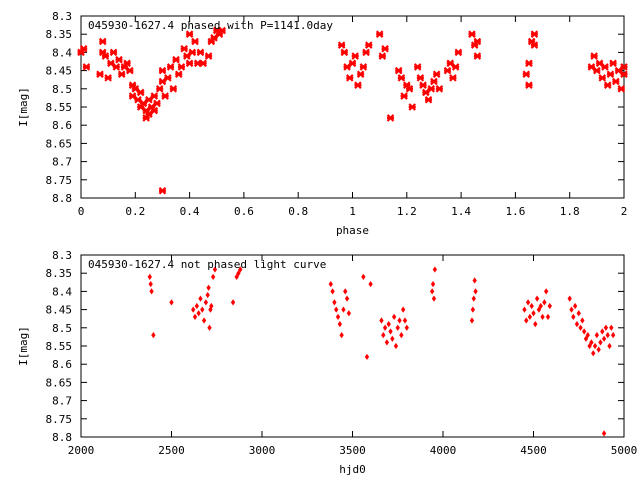 The height and width of the screenshot is (480, 640). I want to click on x-tick-label: 3500, so click(352, 450).